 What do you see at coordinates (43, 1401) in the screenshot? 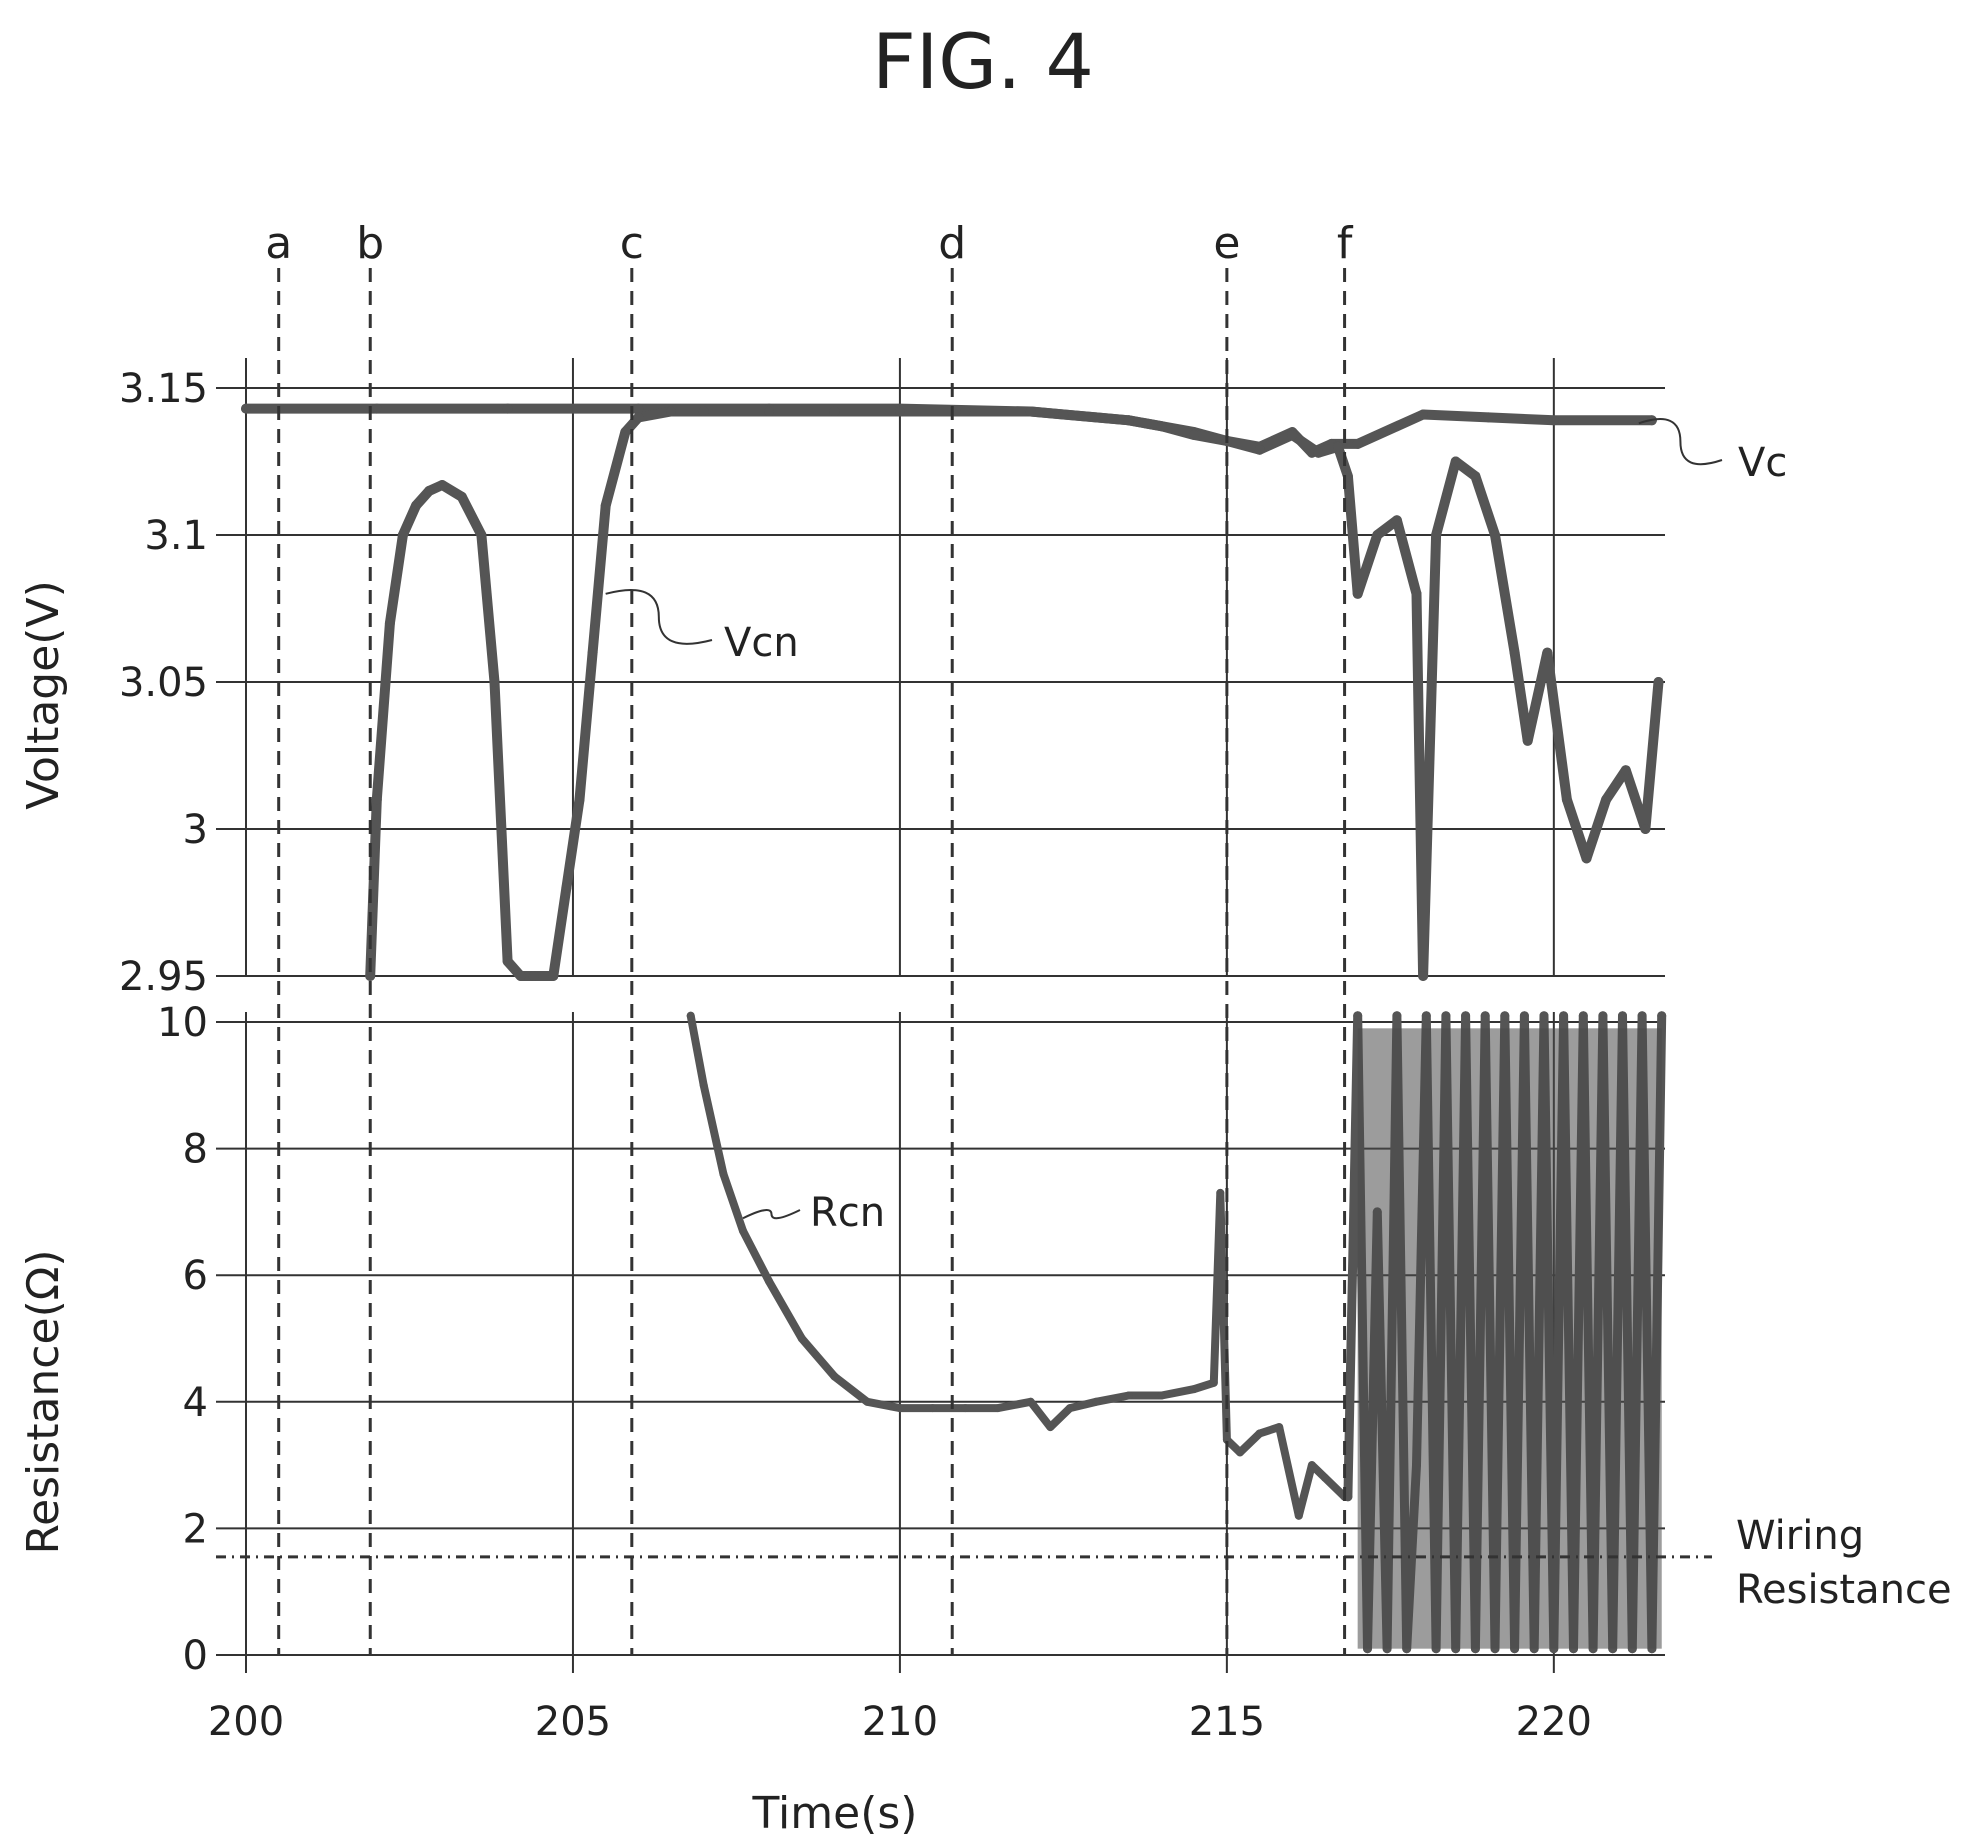
I see `resistance-axis-label: Resistance(Ω)` at bounding box center [43, 1401].